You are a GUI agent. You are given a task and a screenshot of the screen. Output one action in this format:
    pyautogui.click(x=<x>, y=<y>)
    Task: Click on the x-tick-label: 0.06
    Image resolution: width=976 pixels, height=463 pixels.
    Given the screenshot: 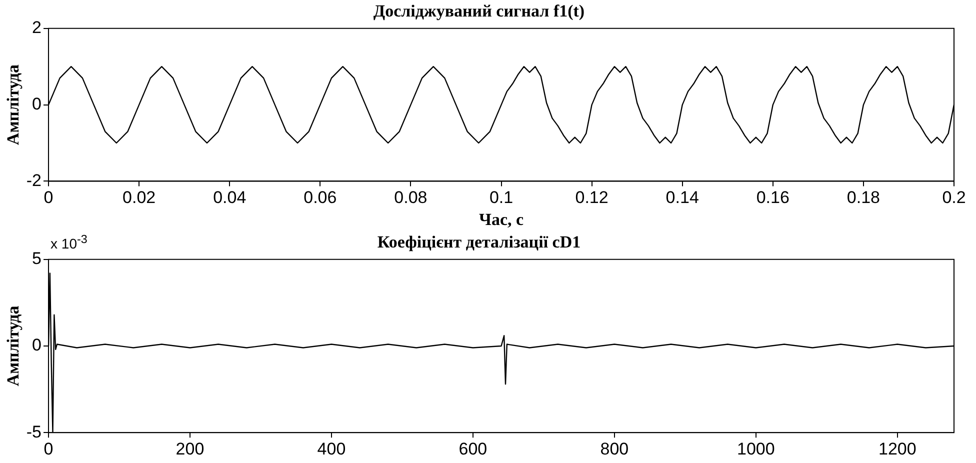 What is the action you would take?
    pyautogui.click(x=320, y=198)
    